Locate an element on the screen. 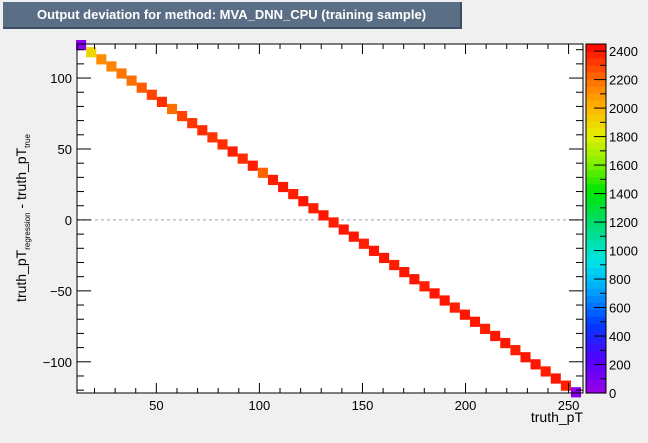 The height and width of the screenshot is (443, 648). colorbar-tick-label: 1200 is located at coordinates (623, 222).